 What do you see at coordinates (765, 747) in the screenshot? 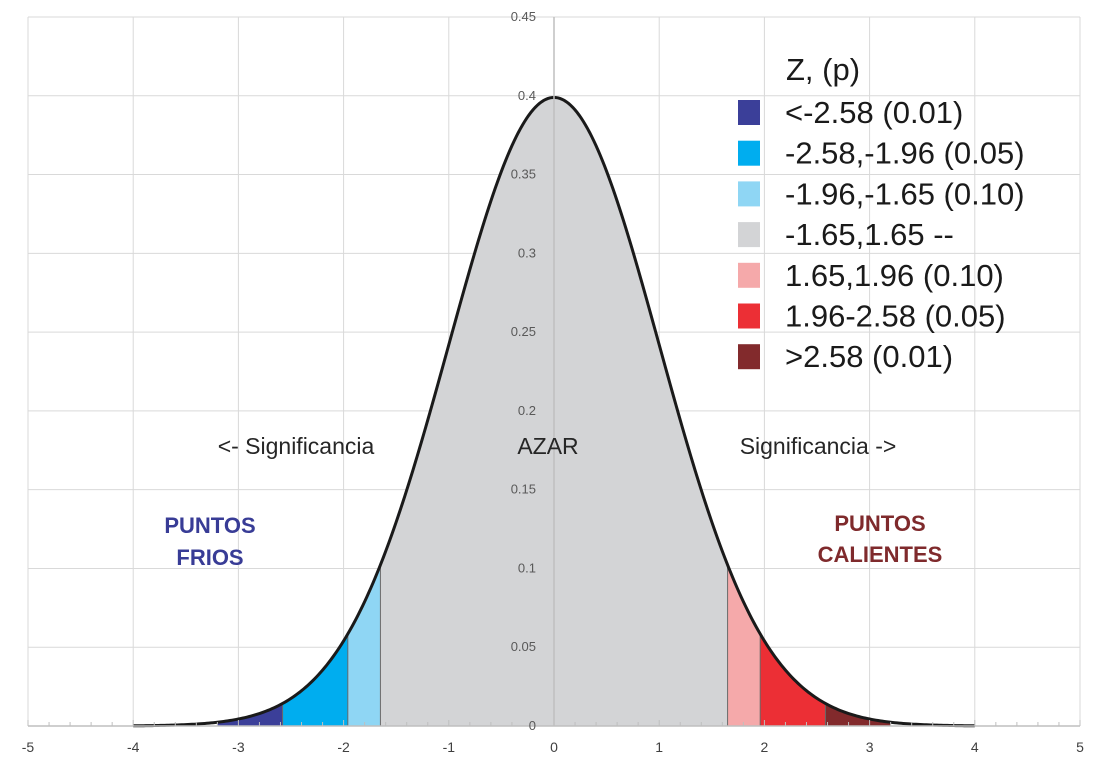
I see `x-tick-label: 2` at bounding box center [765, 747].